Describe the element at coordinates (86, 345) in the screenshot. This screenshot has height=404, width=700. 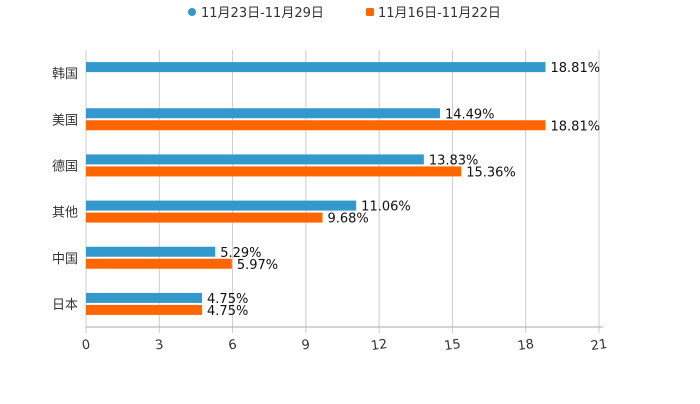
I see `x-tick-label: 0` at that location.